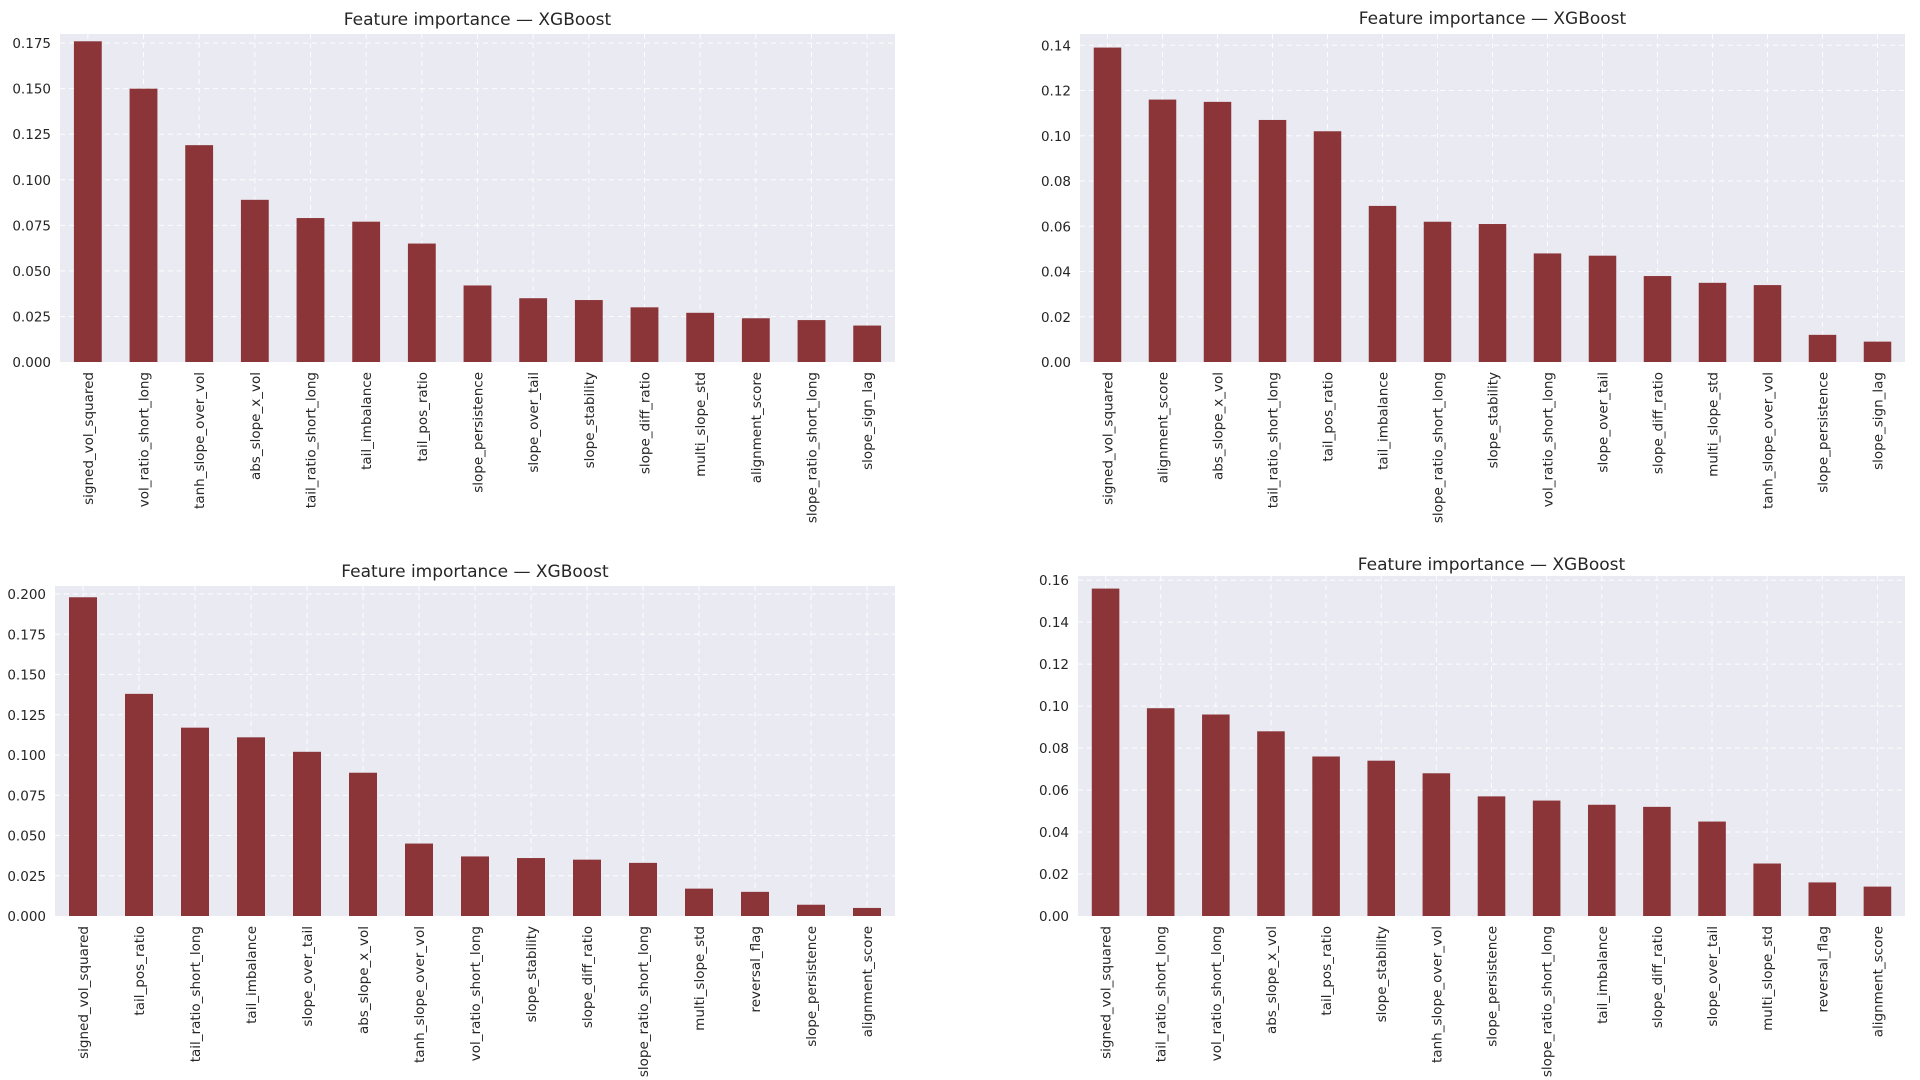  Describe the element at coordinates (1437, 291) in the screenshot. I see `bar-slope-ratio-short-long` at that location.